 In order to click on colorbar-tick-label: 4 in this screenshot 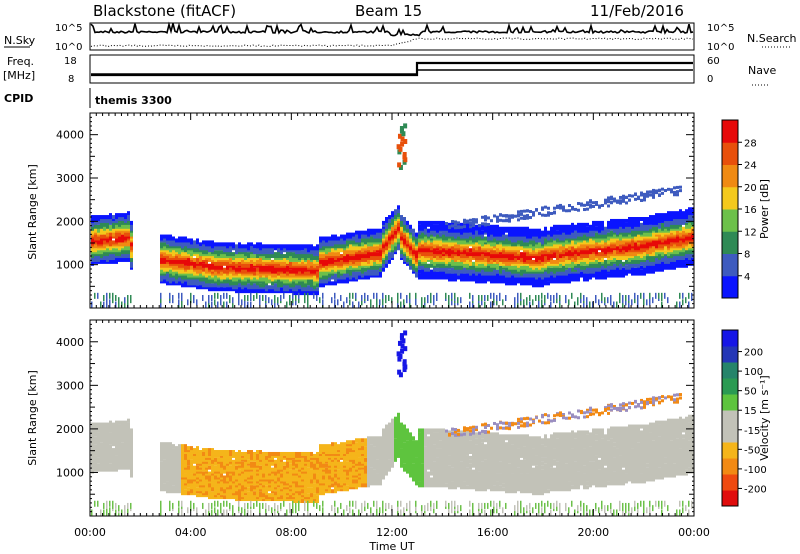, I will do `click(747, 277)`.